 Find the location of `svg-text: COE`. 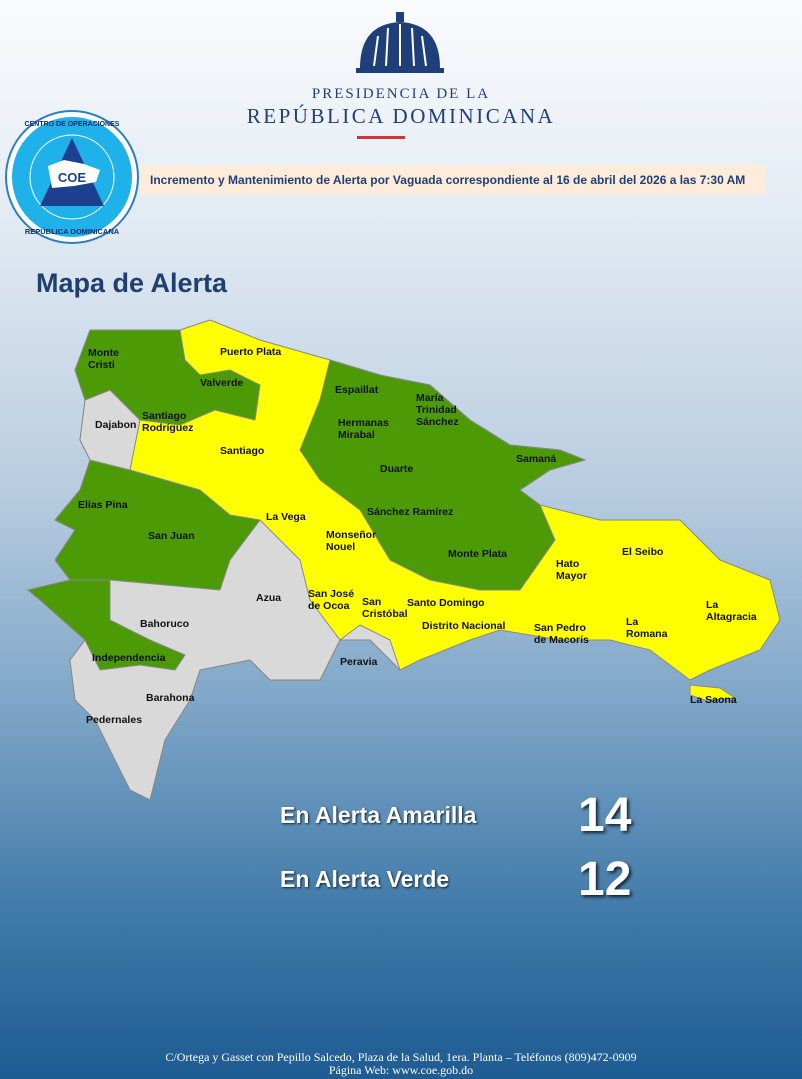

svg-text: COE is located at coordinates (72, 177).